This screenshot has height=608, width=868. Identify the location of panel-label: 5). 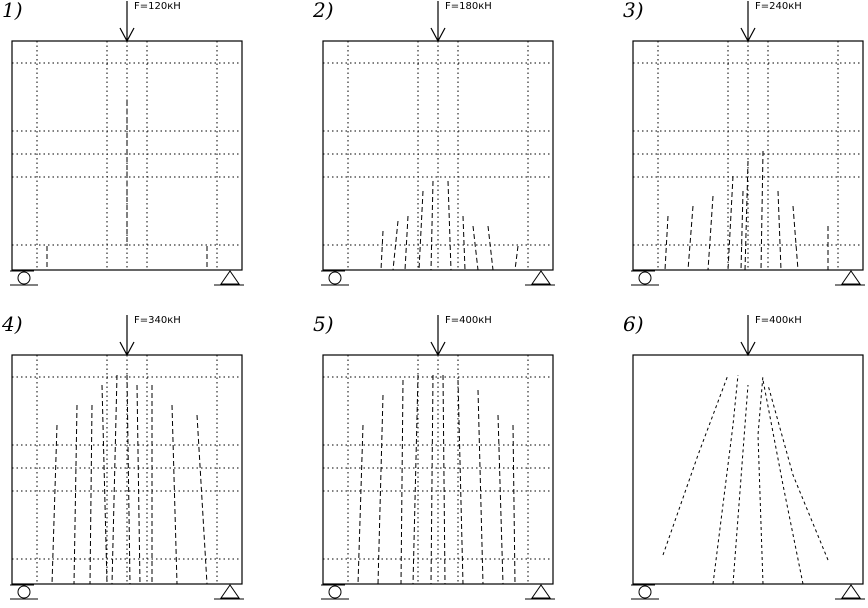
(323, 324).